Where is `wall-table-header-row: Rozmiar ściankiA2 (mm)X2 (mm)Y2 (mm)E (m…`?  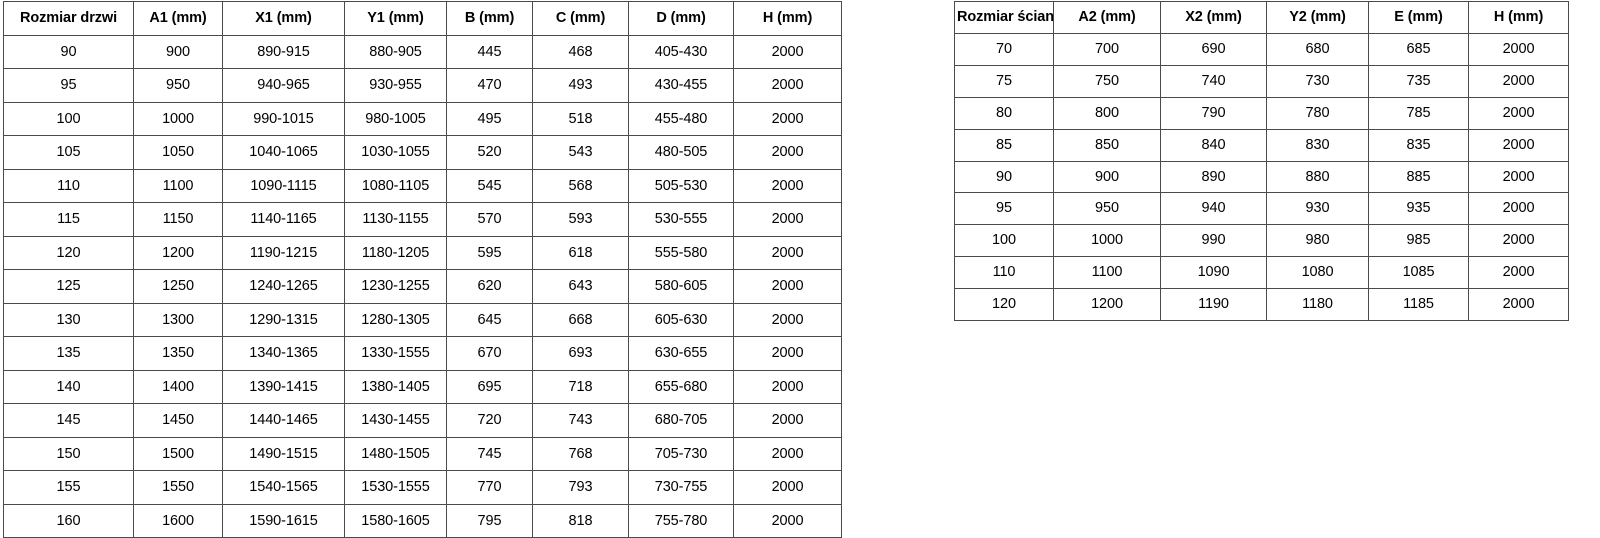 wall-table-header-row: Rozmiar ściankiA2 (mm)X2 (mm)Y2 (mm)E (m… is located at coordinates (1261, 17).